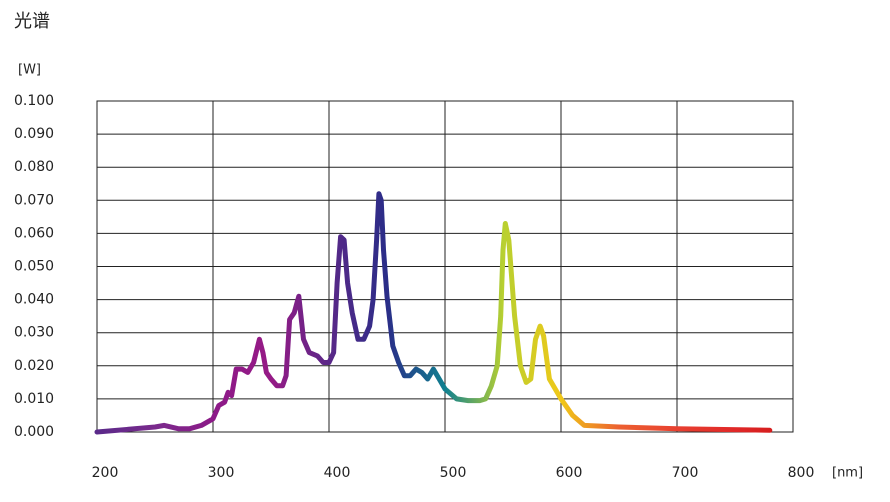  I want to click on x-tick-label: 700, so click(685, 473).